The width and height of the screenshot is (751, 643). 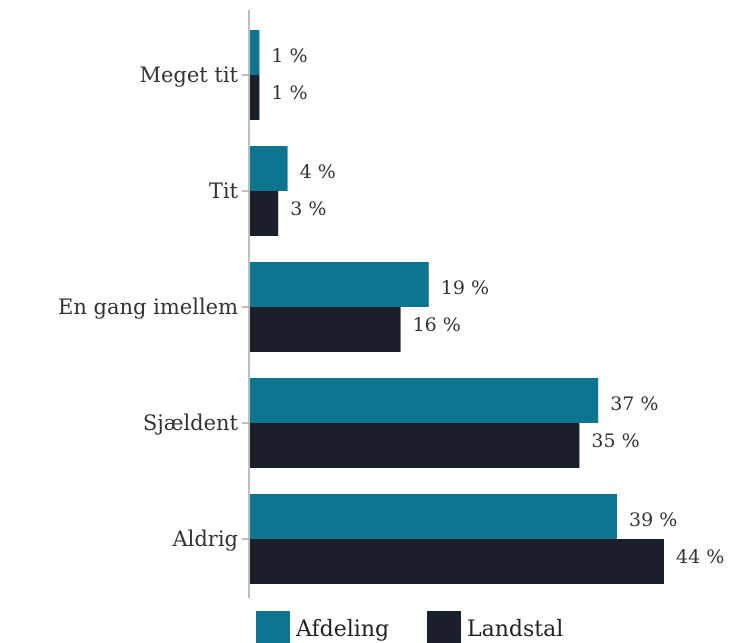 What do you see at coordinates (433, 516) in the screenshot?
I see `bar-afdeling-aldrig` at bounding box center [433, 516].